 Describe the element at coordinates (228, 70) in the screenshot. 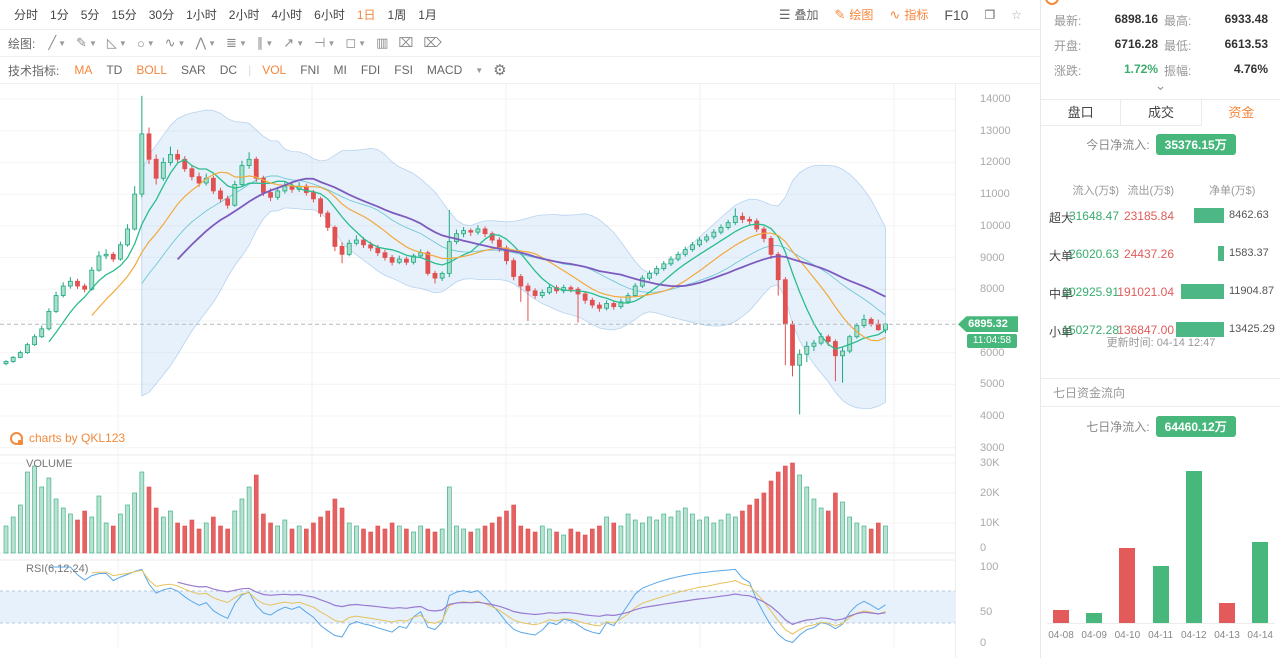

I see `indicator-dc: DC` at that location.